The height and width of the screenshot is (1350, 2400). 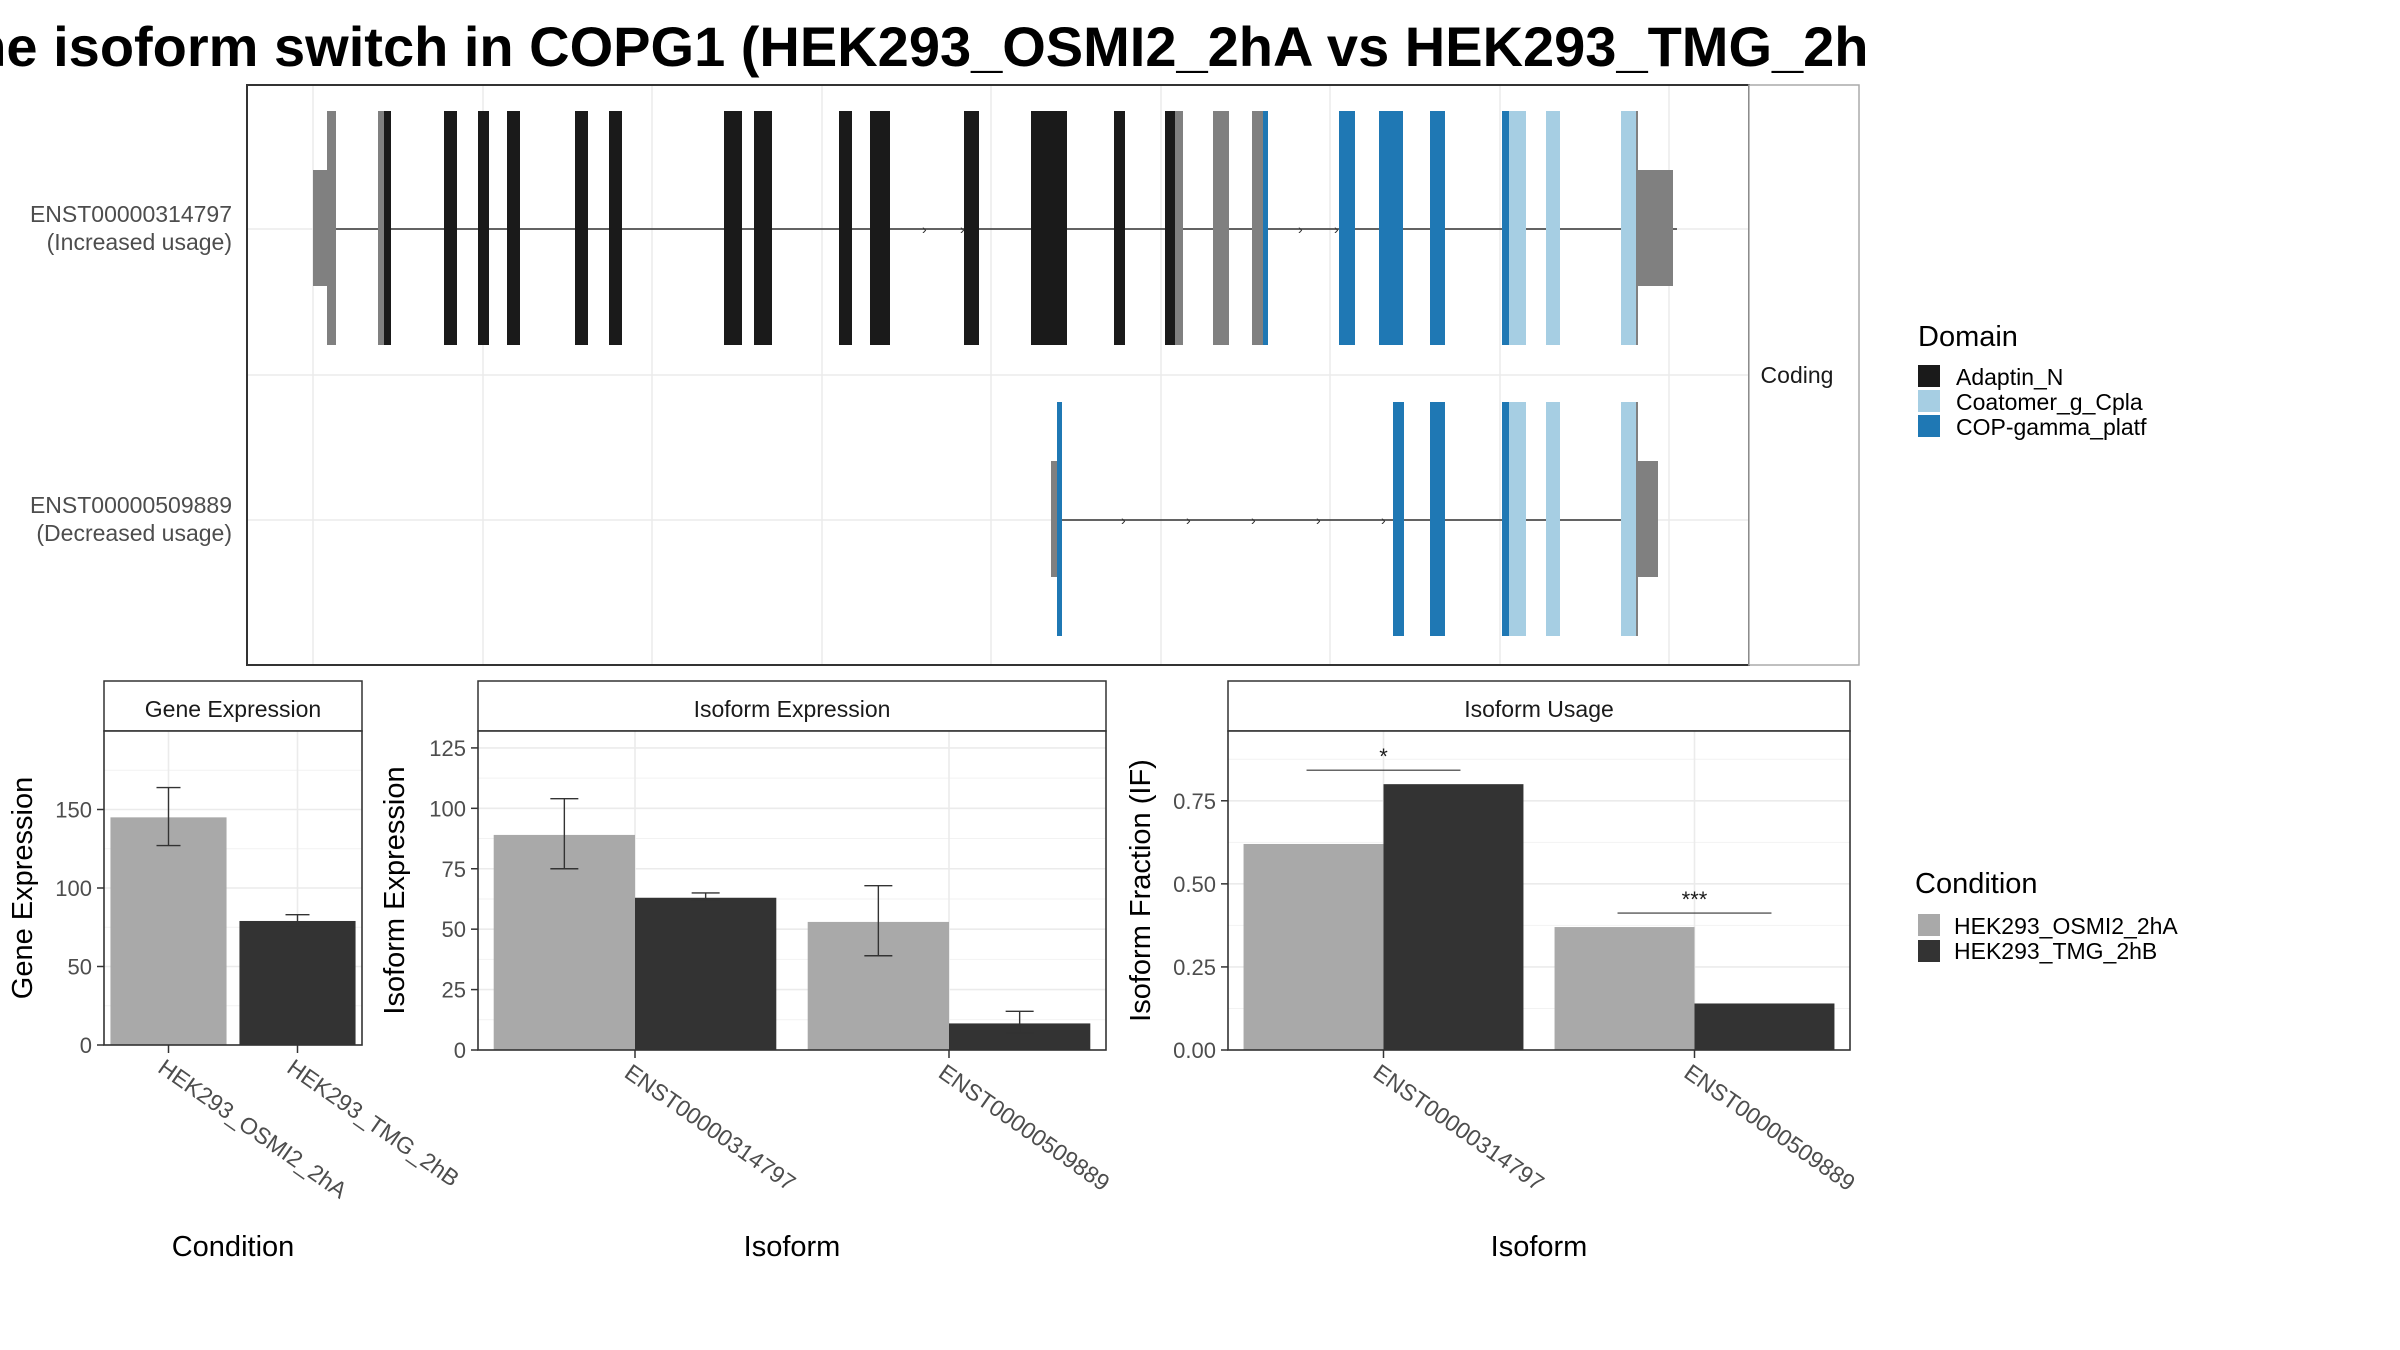 I want to click on transcript-model-1: › › › ›, so click(x=995, y=228).